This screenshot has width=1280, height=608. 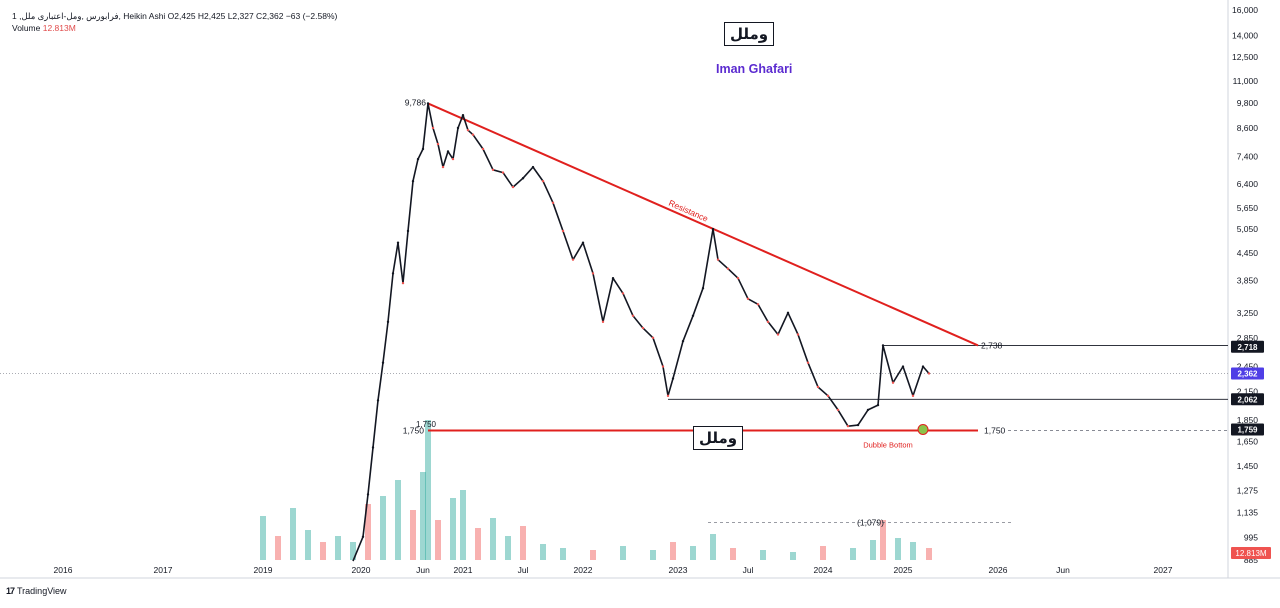 I want to click on y-tick-label: 3,250, so click(x=1248, y=313).